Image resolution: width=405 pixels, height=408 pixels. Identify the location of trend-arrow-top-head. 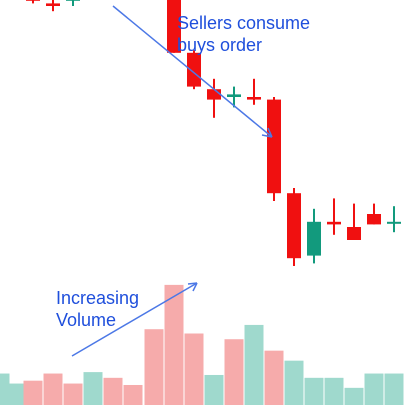
(267, 132).